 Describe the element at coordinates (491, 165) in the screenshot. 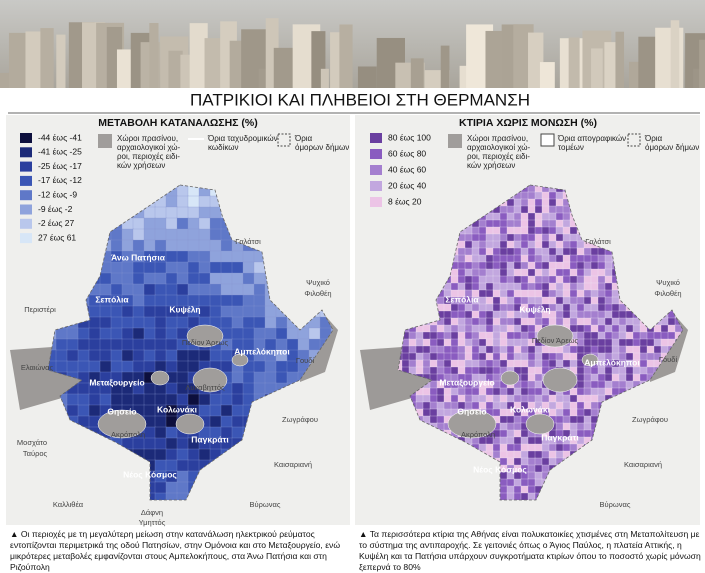

I see `legend-label: κών χρήσεων` at that location.